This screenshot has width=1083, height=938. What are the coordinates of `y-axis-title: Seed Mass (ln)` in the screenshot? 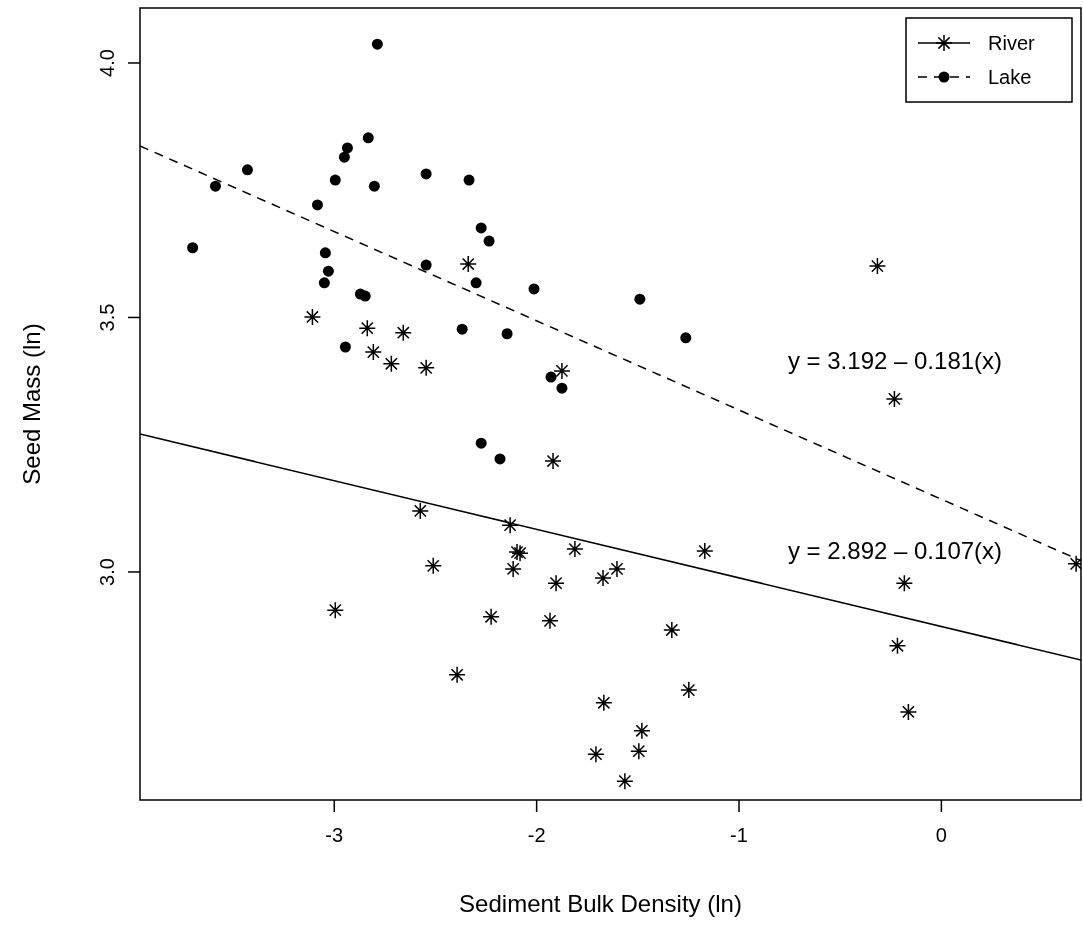 It's located at (31, 404).